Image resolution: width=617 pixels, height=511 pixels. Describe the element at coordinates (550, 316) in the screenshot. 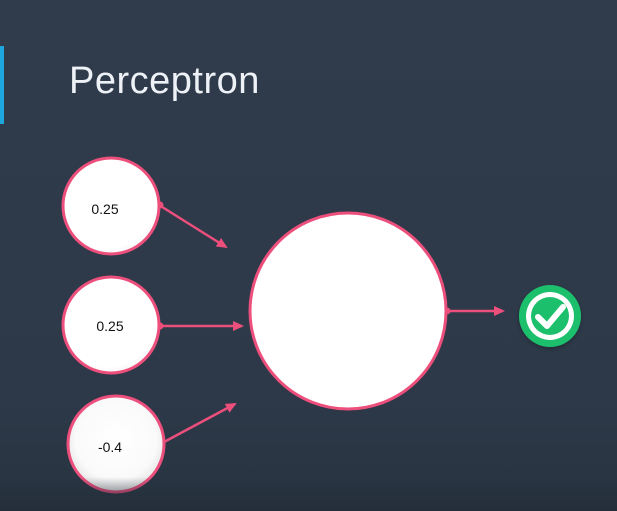

I see `check-circle-icon` at that location.